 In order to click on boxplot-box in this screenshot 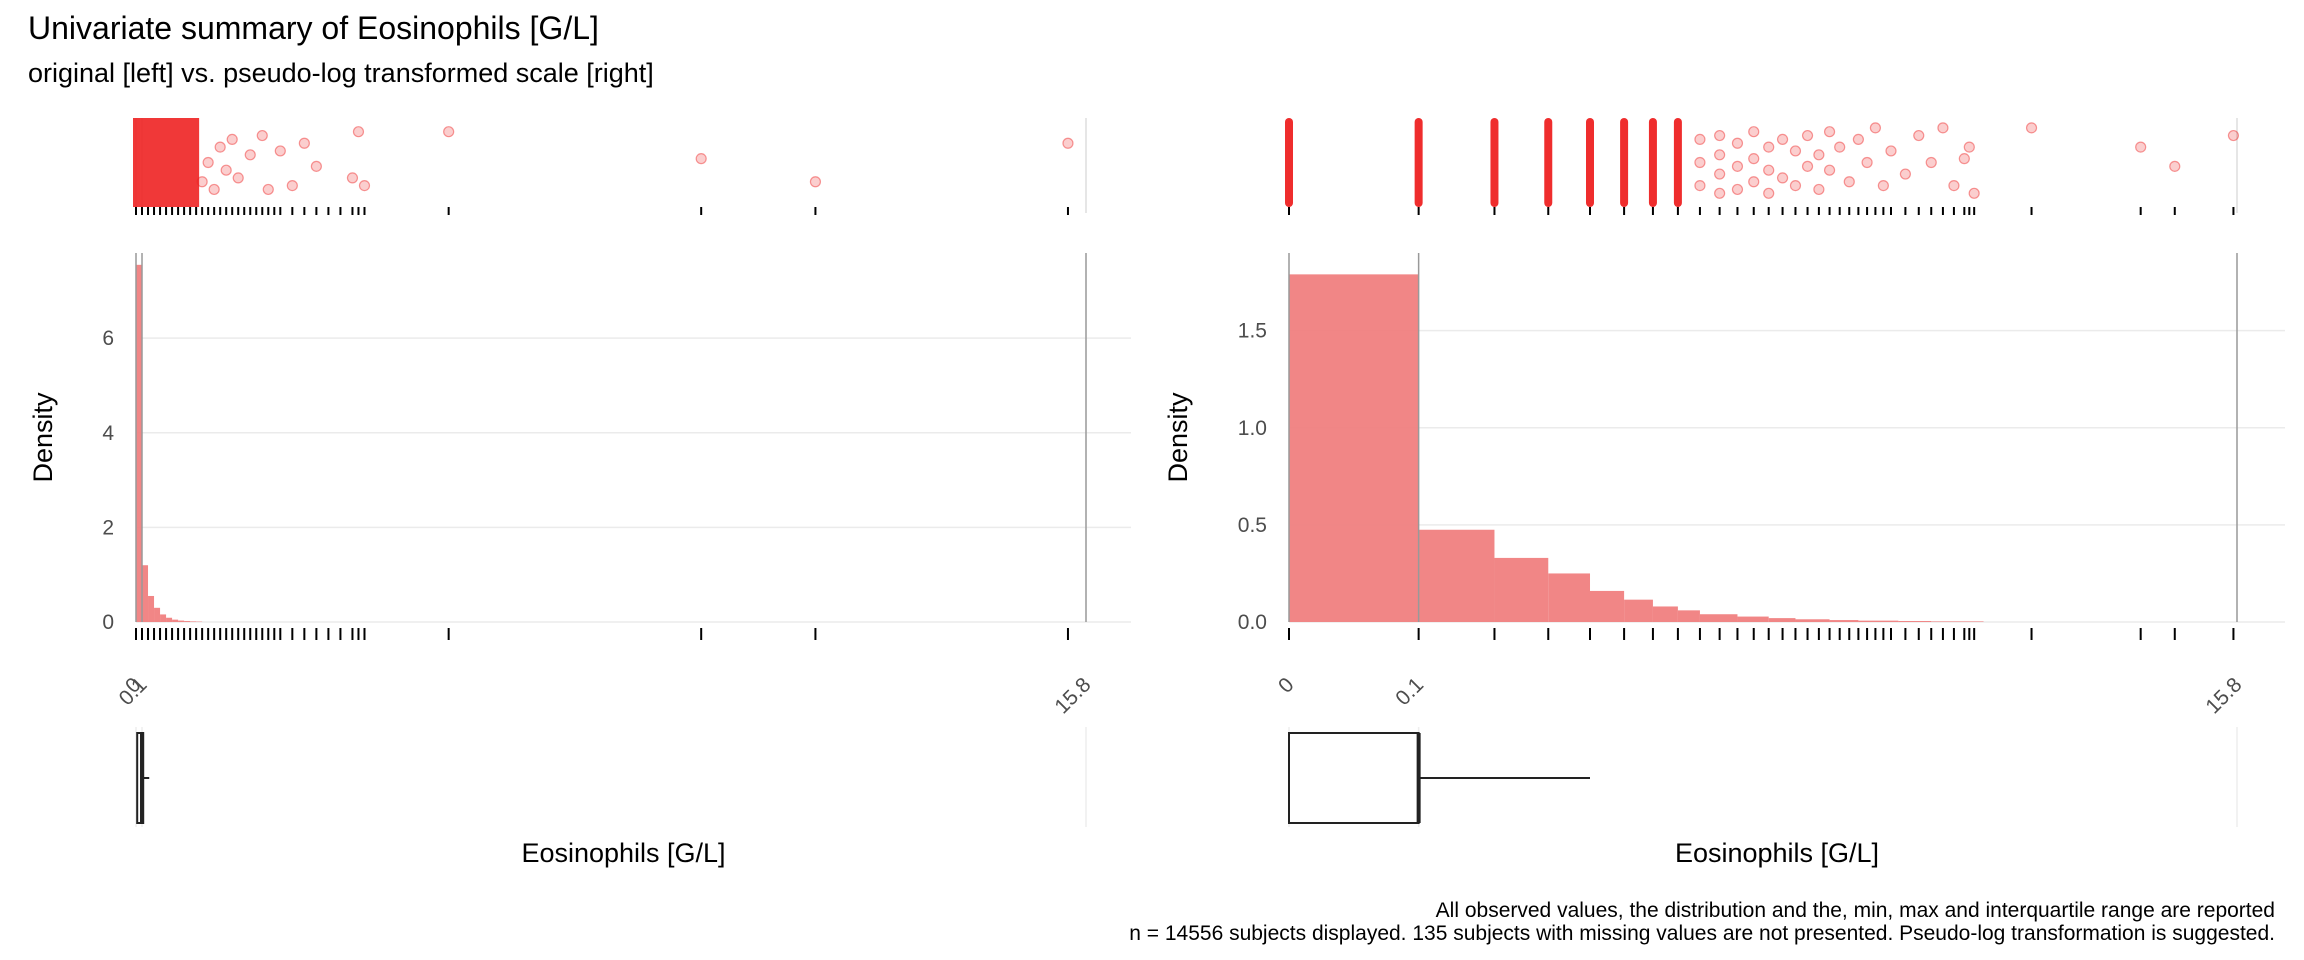, I will do `click(1354, 778)`.